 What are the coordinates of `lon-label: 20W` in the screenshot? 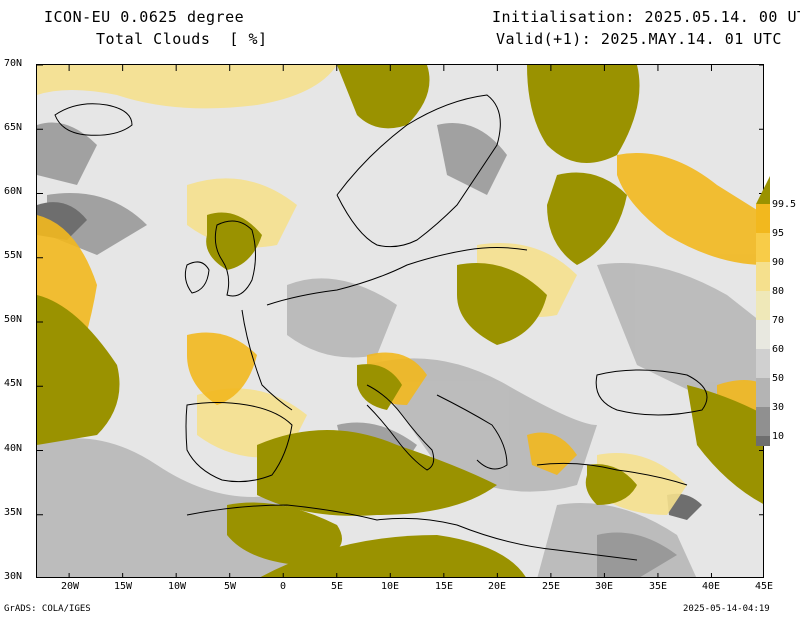 It's located at (70, 586).